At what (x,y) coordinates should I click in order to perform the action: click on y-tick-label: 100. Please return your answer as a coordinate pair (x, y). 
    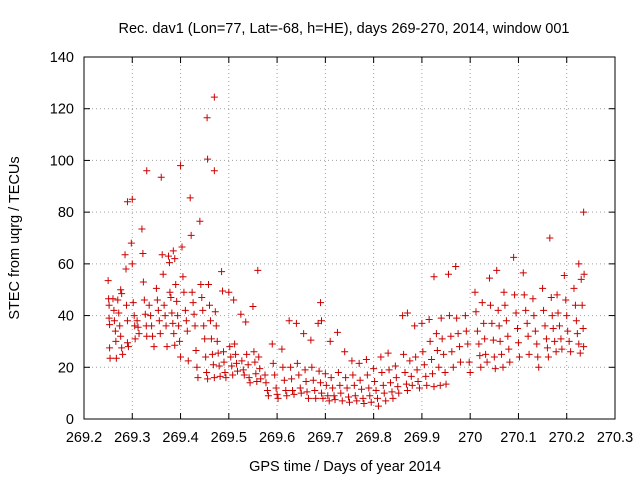
    Looking at the image, I should click on (62, 161).